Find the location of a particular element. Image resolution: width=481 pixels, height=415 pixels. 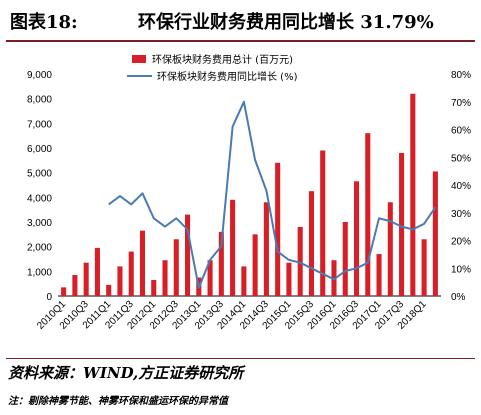

y-right-tick-label: 40% is located at coordinates (461, 186).